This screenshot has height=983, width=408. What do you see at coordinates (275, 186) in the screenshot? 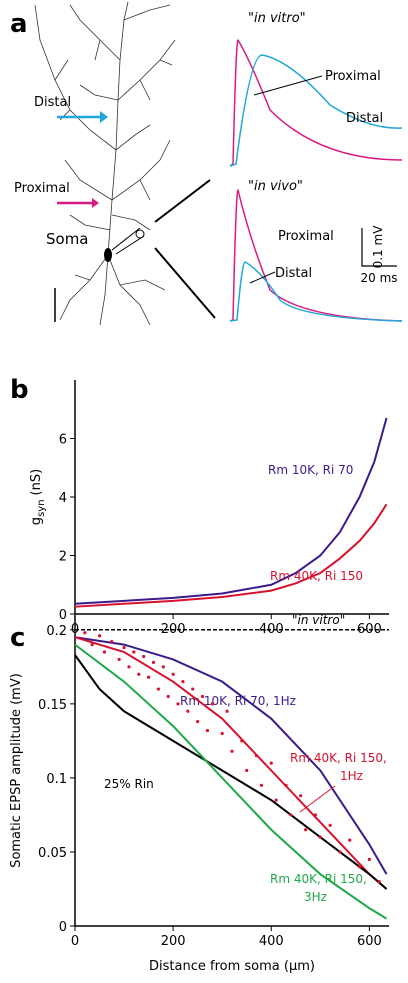
I see `label: "in vivo"` at bounding box center [275, 186].